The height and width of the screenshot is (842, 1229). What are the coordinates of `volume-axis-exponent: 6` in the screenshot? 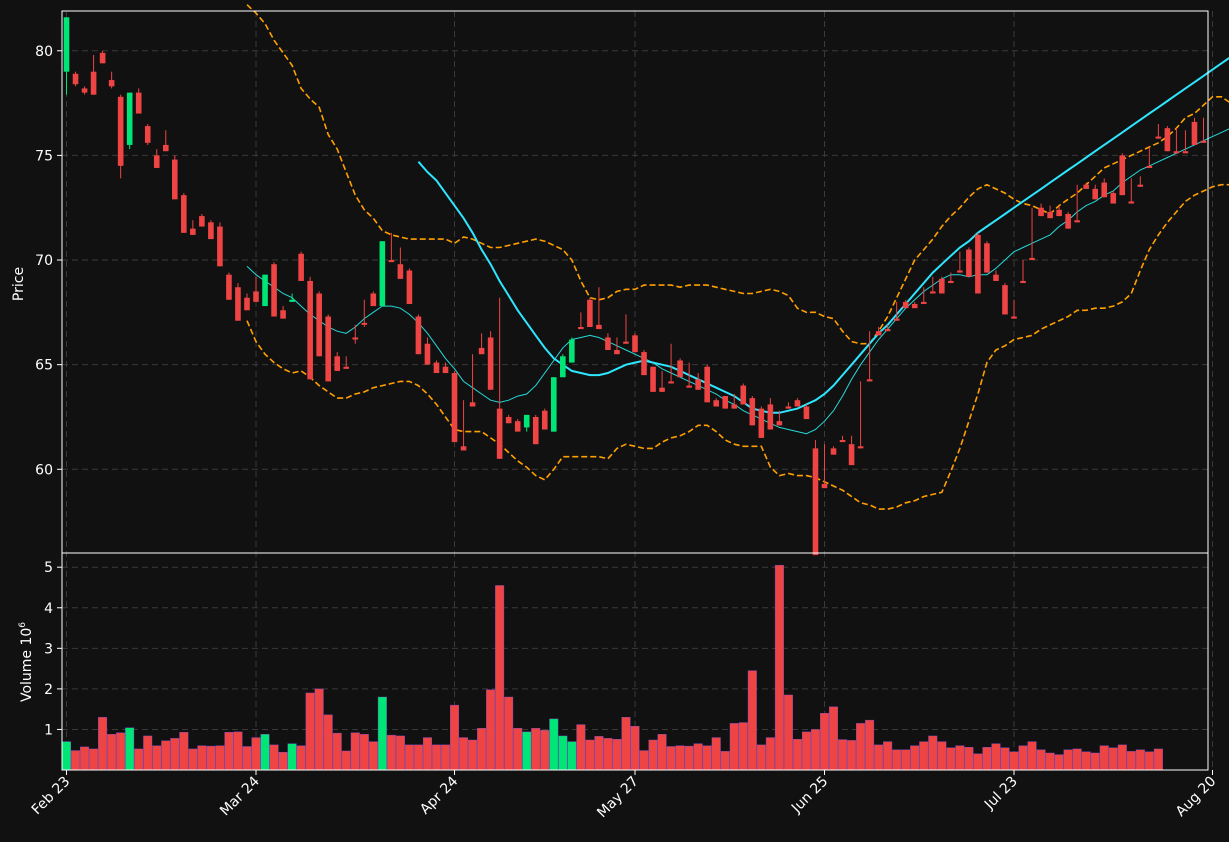 It's located at (23, 625).